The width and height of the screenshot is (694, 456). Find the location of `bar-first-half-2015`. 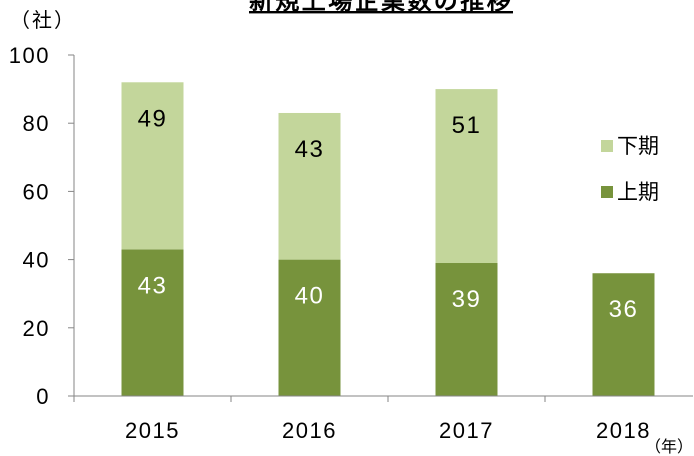

bar-first-half-2015 is located at coordinates (153, 322).